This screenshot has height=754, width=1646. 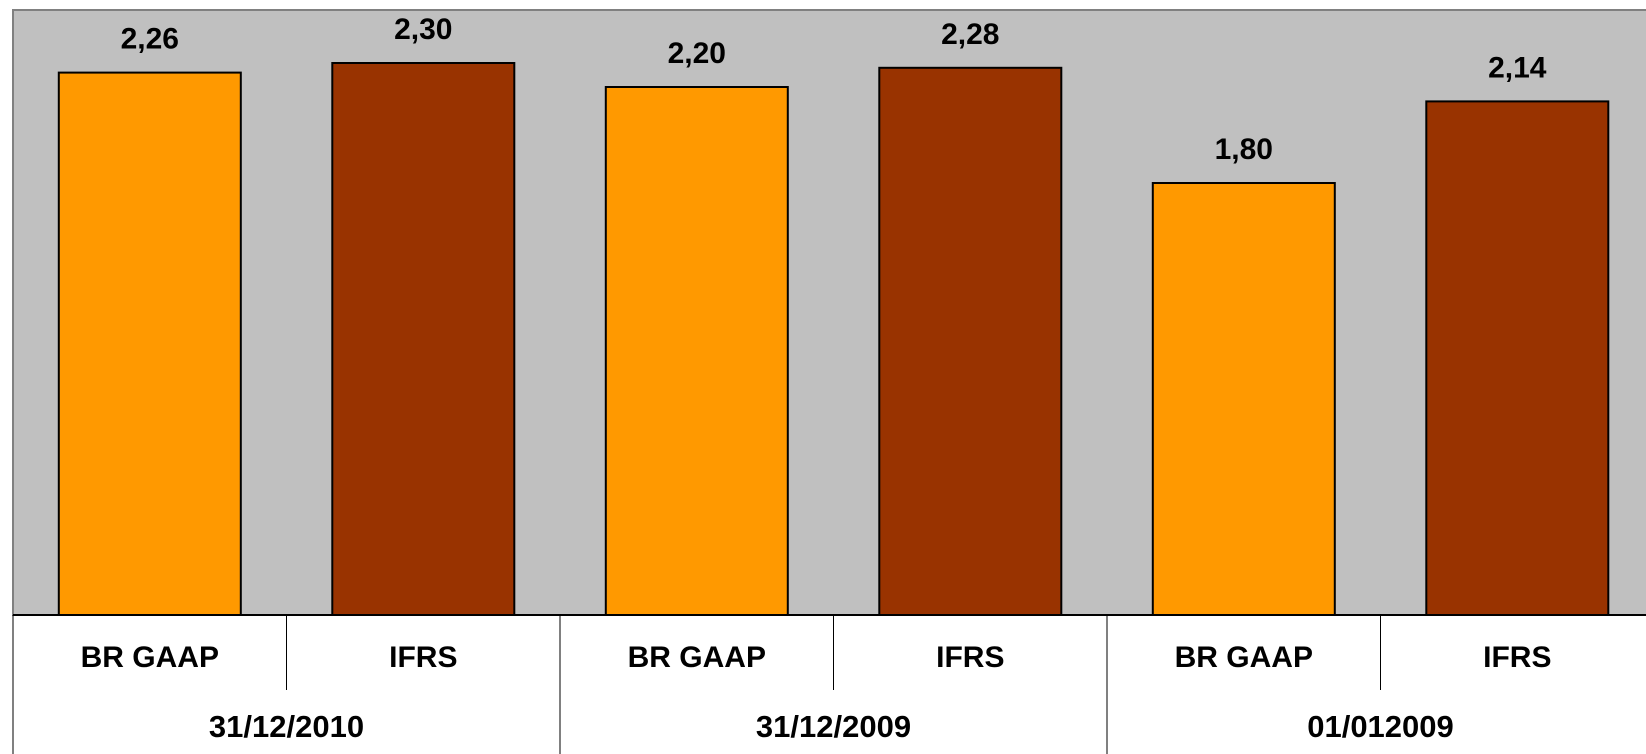 What do you see at coordinates (286, 726) in the screenshot?
I see `group-label: 31/12/2010` at bounding box center [286, 726].